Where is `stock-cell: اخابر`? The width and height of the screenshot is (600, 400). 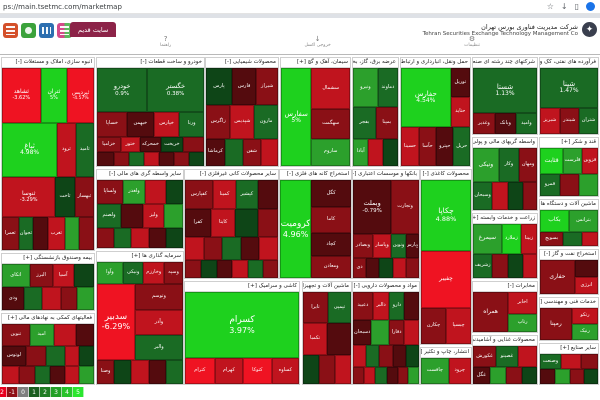 stock-cell: اخابر is located at coordinates (522, 303).